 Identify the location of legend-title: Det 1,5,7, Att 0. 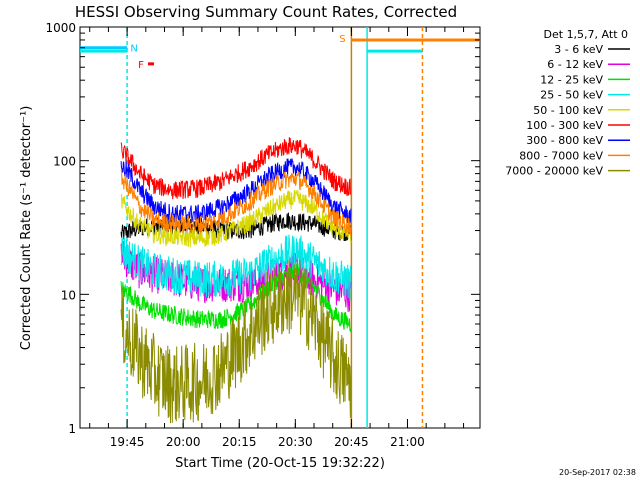
(586, 34).